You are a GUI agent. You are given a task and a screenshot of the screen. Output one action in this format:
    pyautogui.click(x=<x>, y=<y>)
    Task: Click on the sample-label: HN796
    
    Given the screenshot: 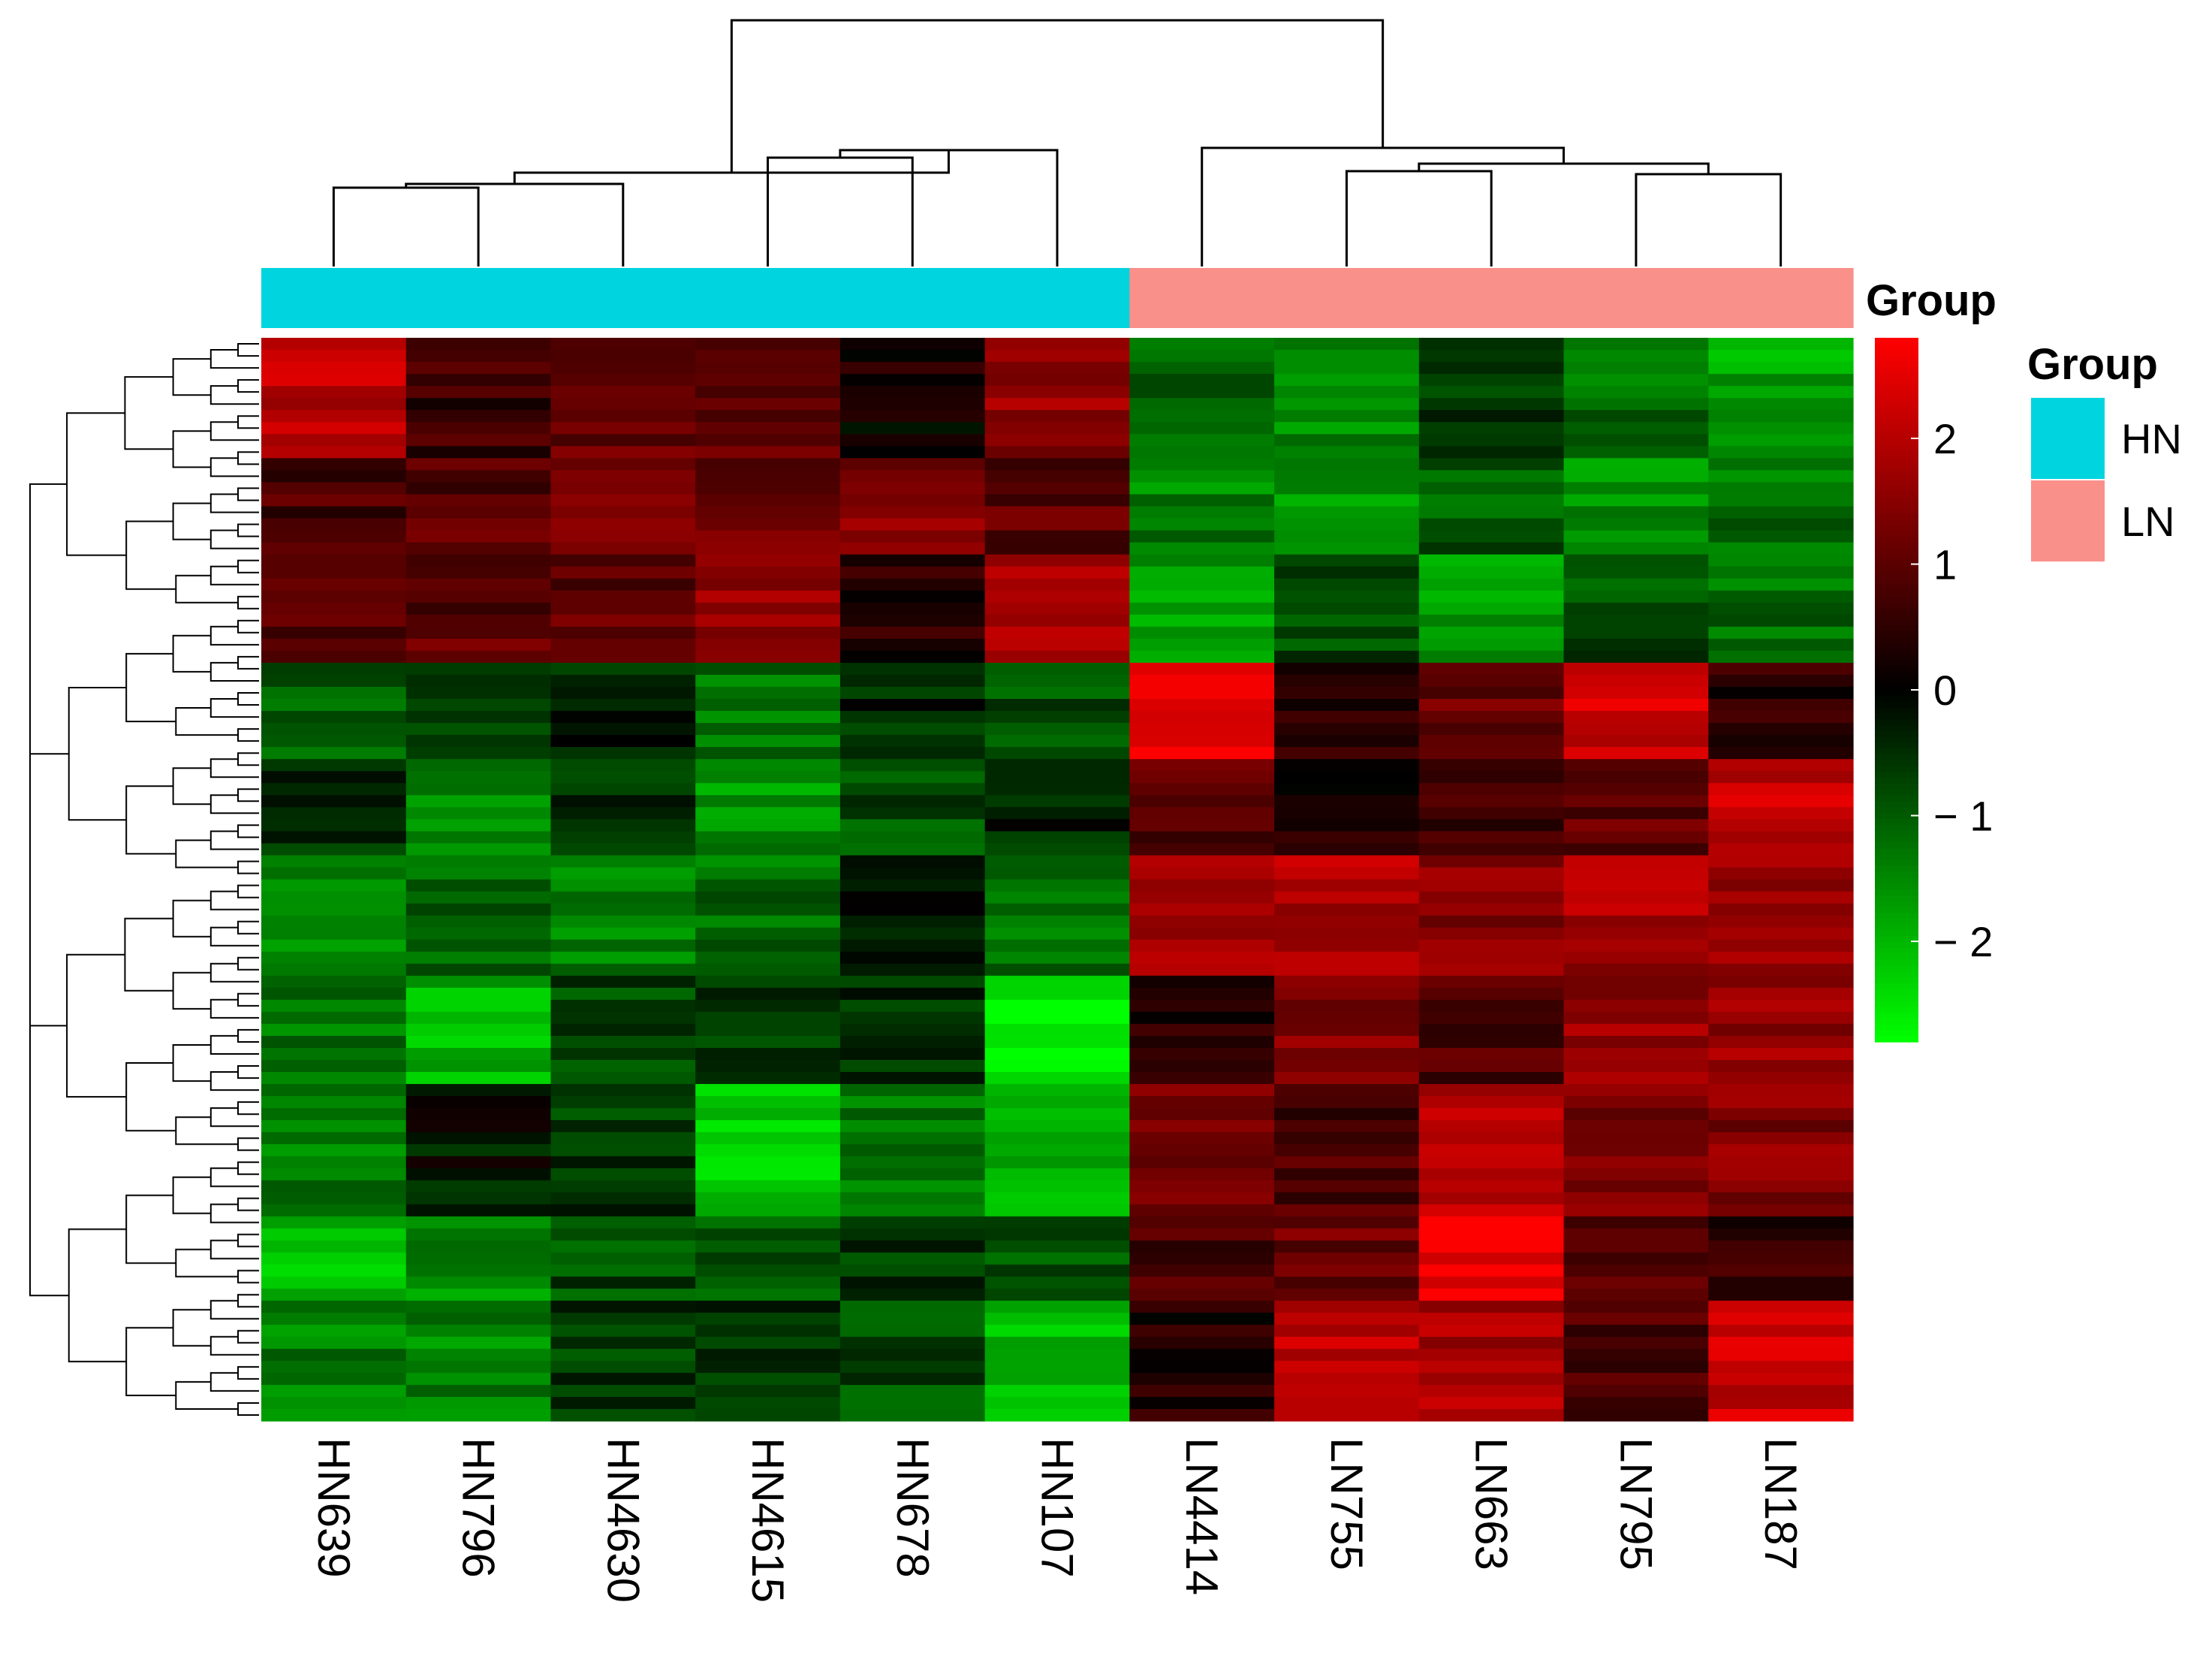 What is the action you would take?
    pyautogui.click(x=479, y=1508)
    